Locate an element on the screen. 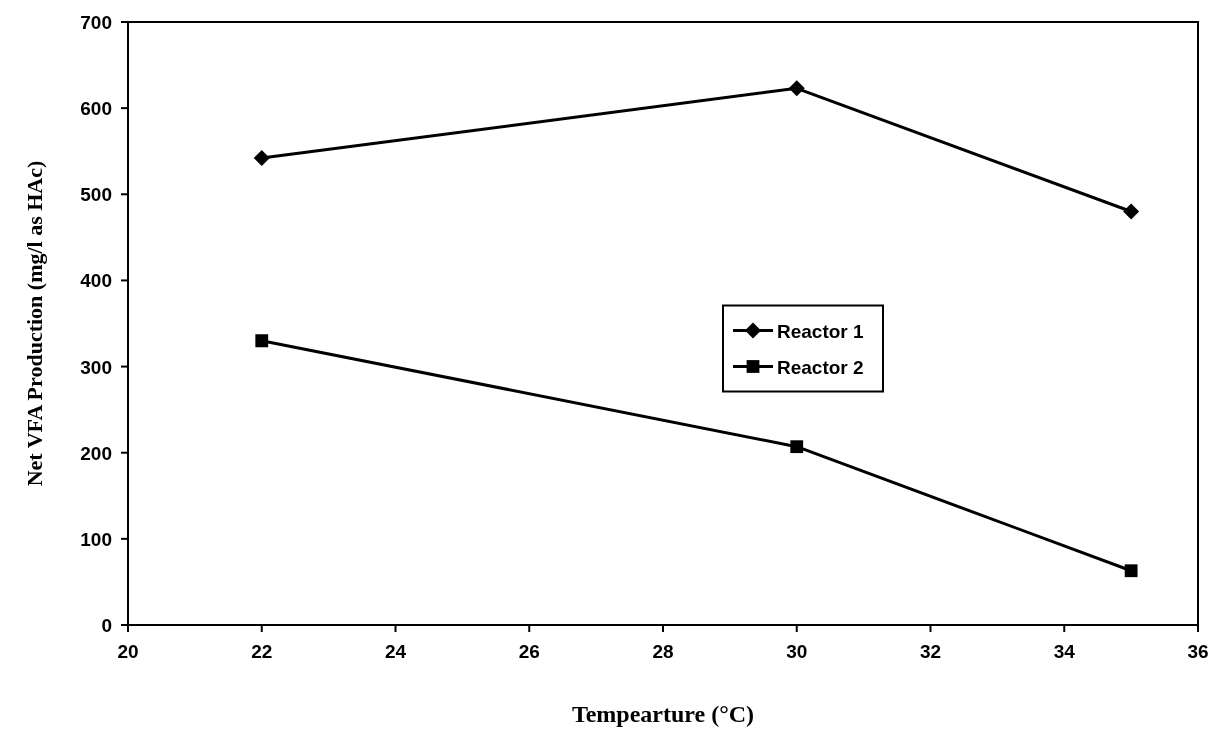 Image resolution: width=1219 pixels, height=744 pixels. x-tick-label: 28 is located at coordinates (663, 651).